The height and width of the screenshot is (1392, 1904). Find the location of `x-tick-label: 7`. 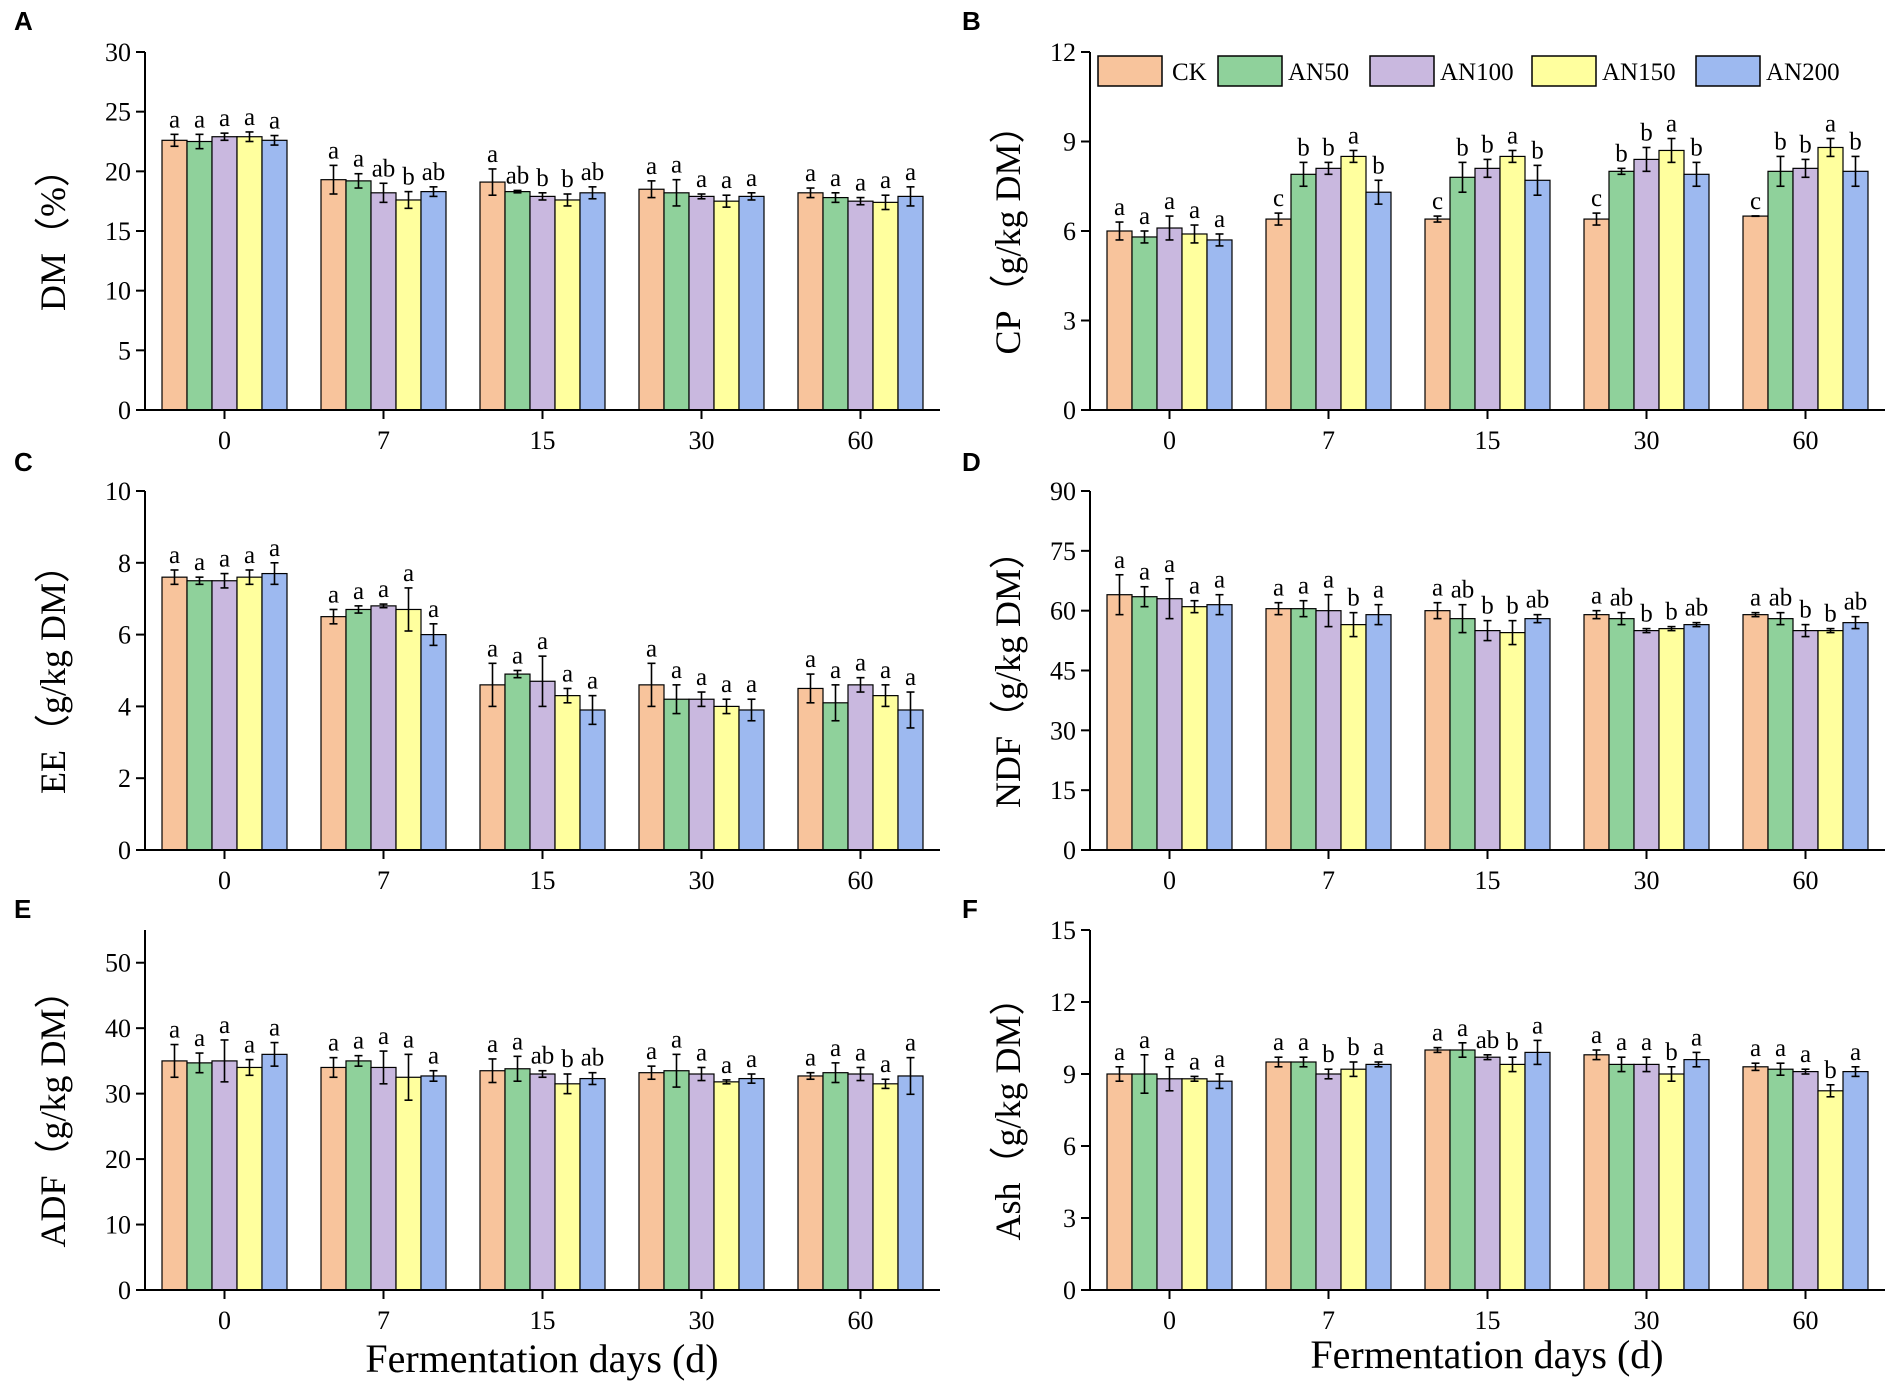

x-tick-label: 7 is located at coordinates (1328, 1320).